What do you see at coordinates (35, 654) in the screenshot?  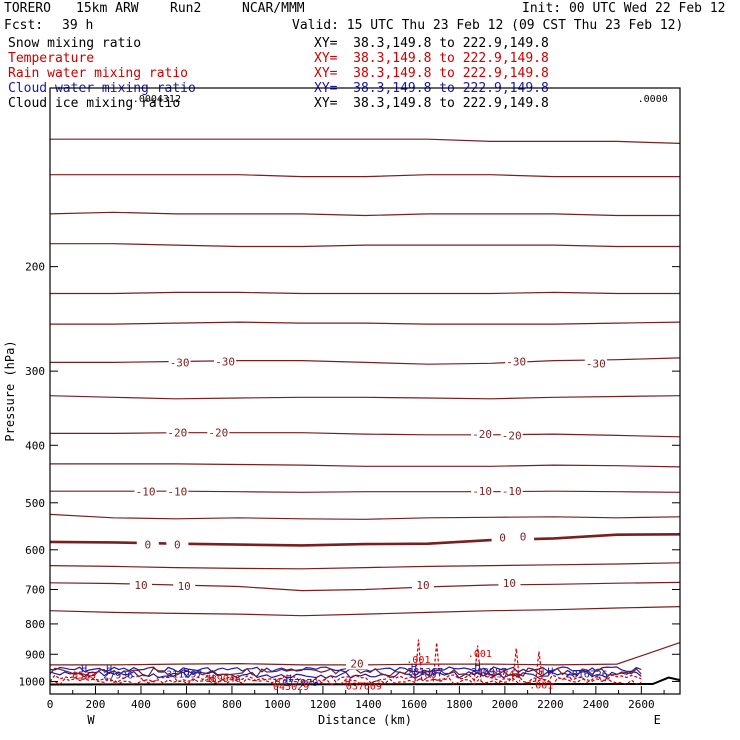 I see `y-tick-label: 900` at bounding box center [35, 654].